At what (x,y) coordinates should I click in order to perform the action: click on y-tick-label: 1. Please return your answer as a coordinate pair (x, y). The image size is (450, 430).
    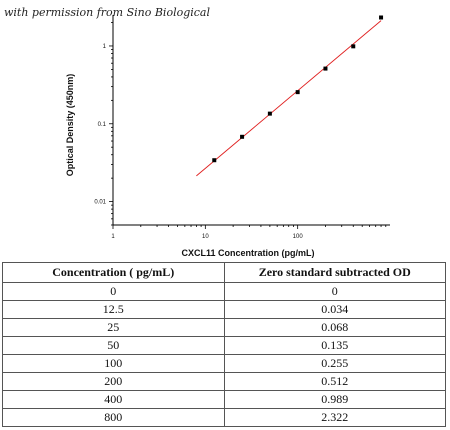
    Looking at the image, I should click on (105, 47).